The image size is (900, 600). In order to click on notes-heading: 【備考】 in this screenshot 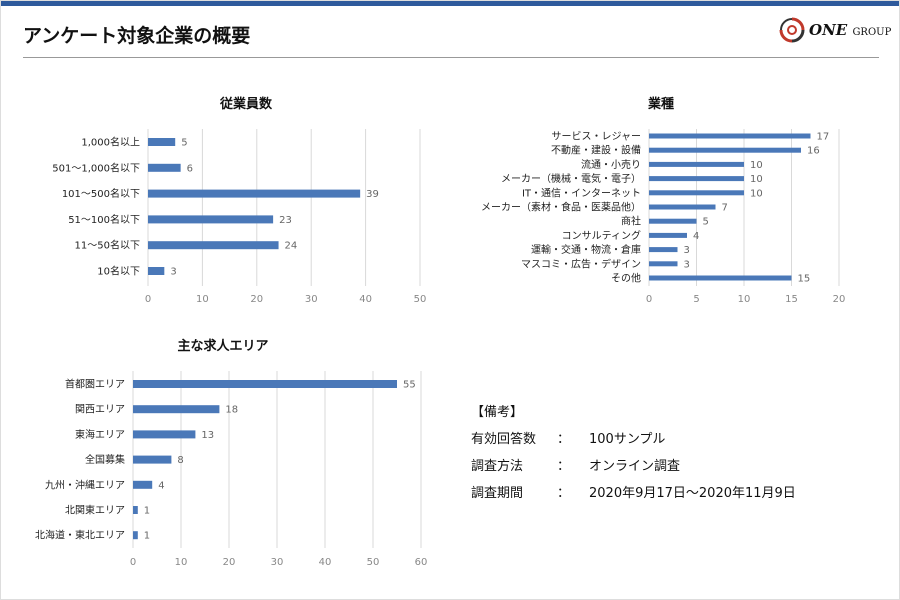, I will do `click(497, 412)`.